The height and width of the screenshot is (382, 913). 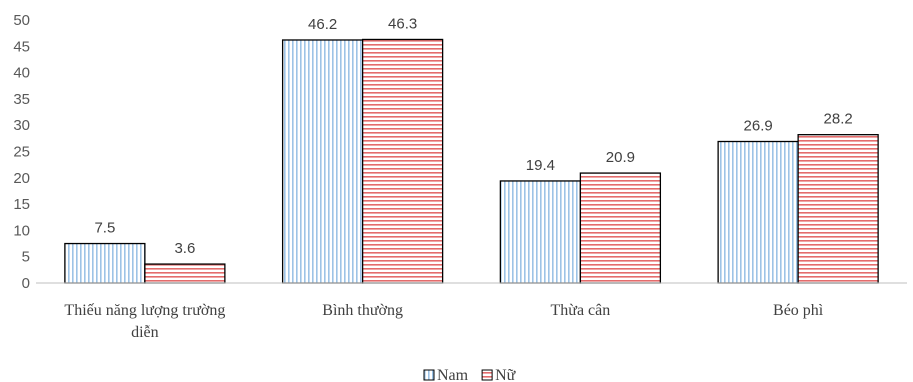 What do you see at coordinates (470, 374) in the screenshot?
I see `legend: Nam Nữ` at bounding box center [470, 374].